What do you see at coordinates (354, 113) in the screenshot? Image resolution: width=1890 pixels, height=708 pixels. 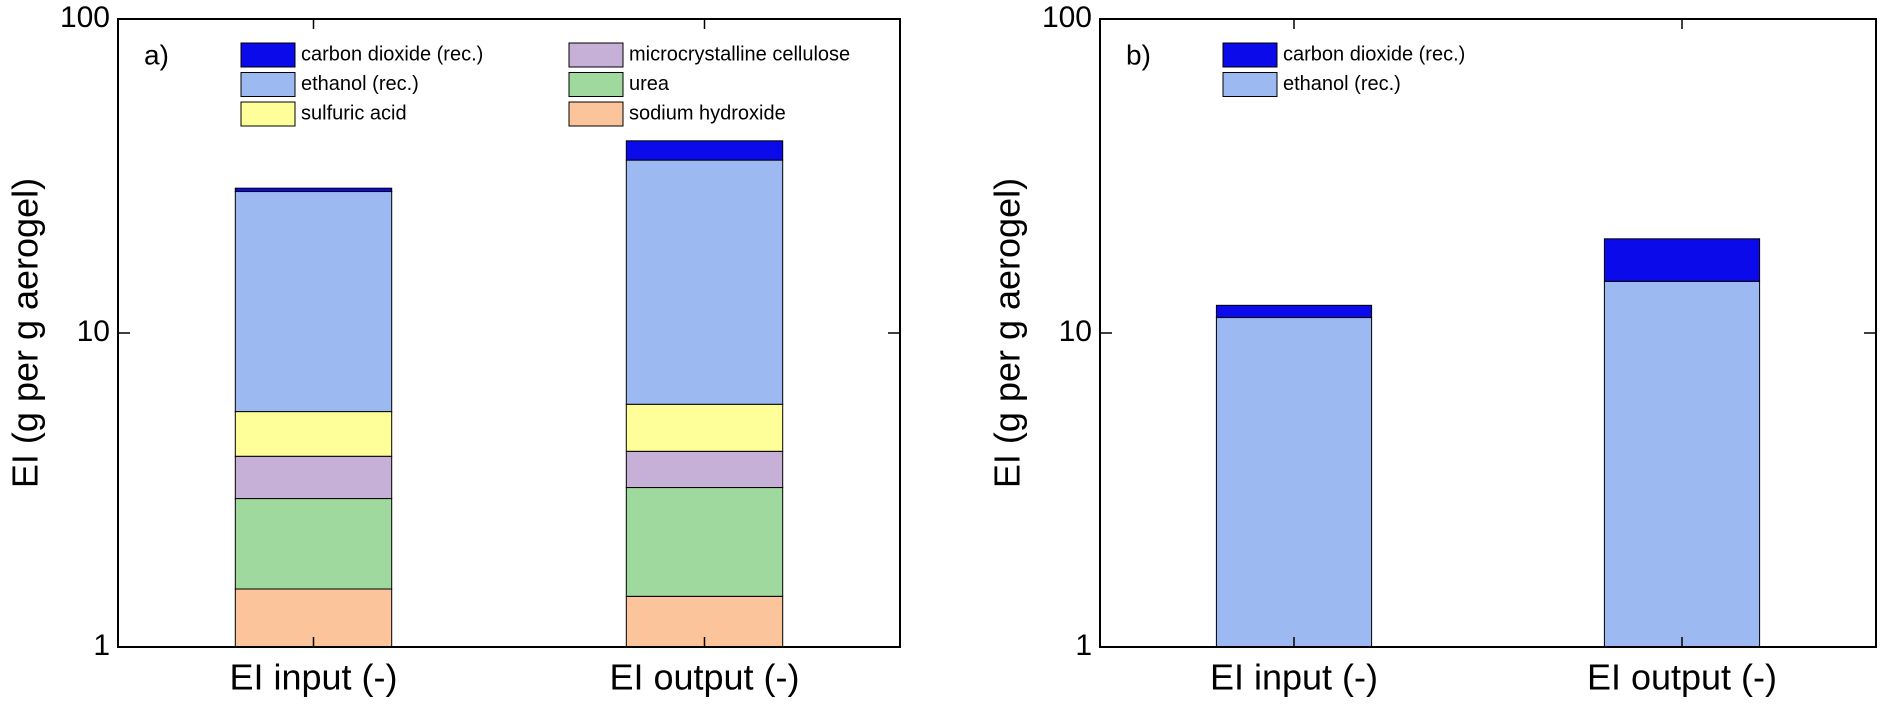 I see `legend-label: sulfuric acid` at bounding box center [354, 113].